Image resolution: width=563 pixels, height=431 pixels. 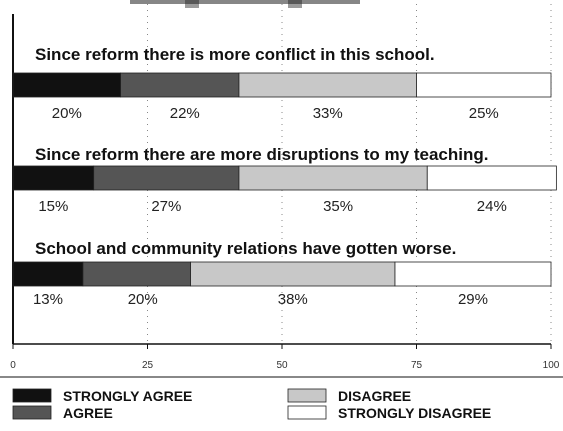 What do you see at coordinates (328, 113) in the screenshot?
I see `value-label: 33%` at bounding box center [328, 113].